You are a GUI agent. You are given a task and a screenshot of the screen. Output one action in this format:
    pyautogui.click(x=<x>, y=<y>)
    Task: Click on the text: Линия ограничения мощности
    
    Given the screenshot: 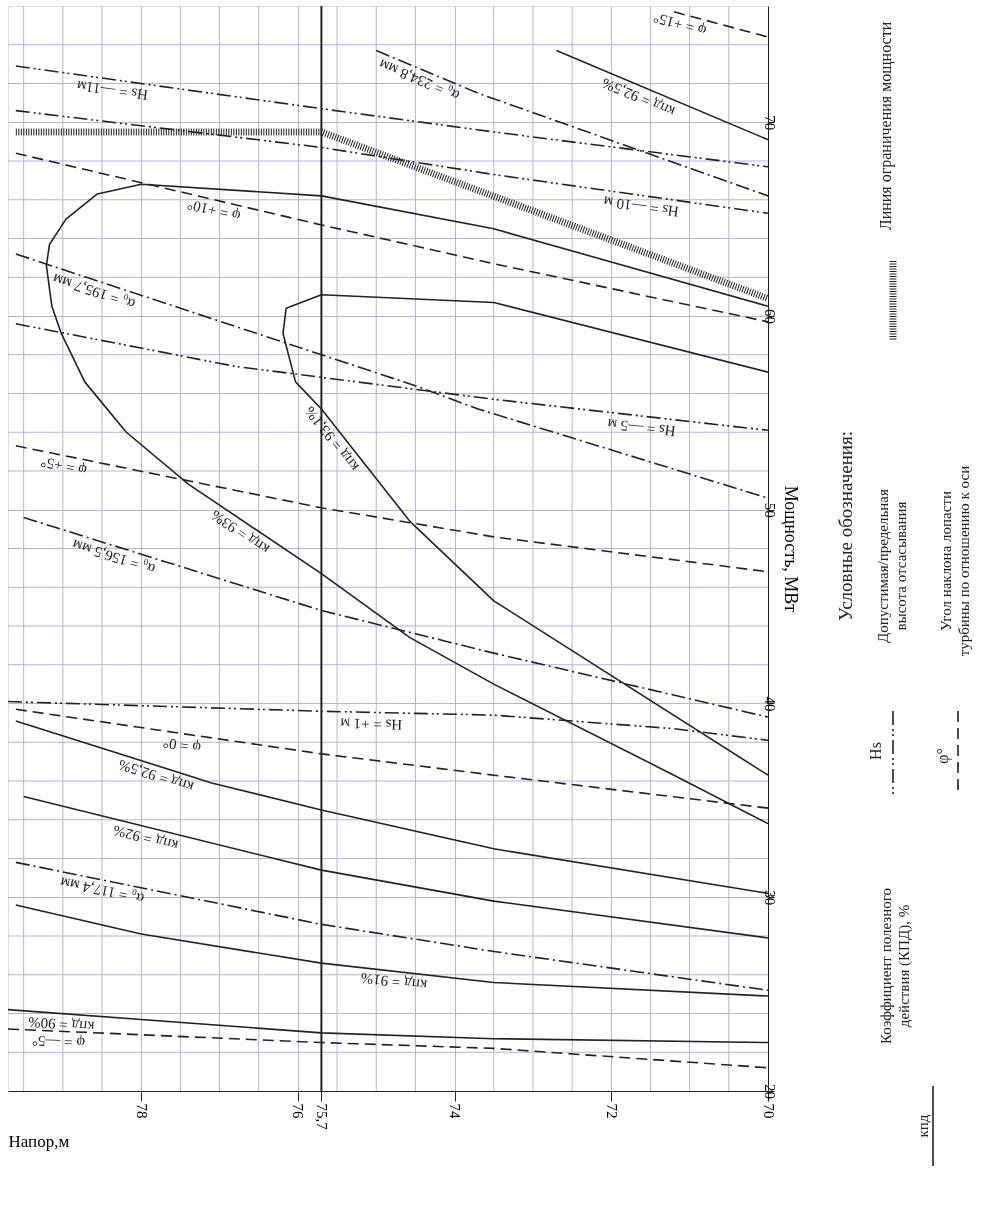 What is the action you would take?
    pyautogui.click(x=886, y=126)
    